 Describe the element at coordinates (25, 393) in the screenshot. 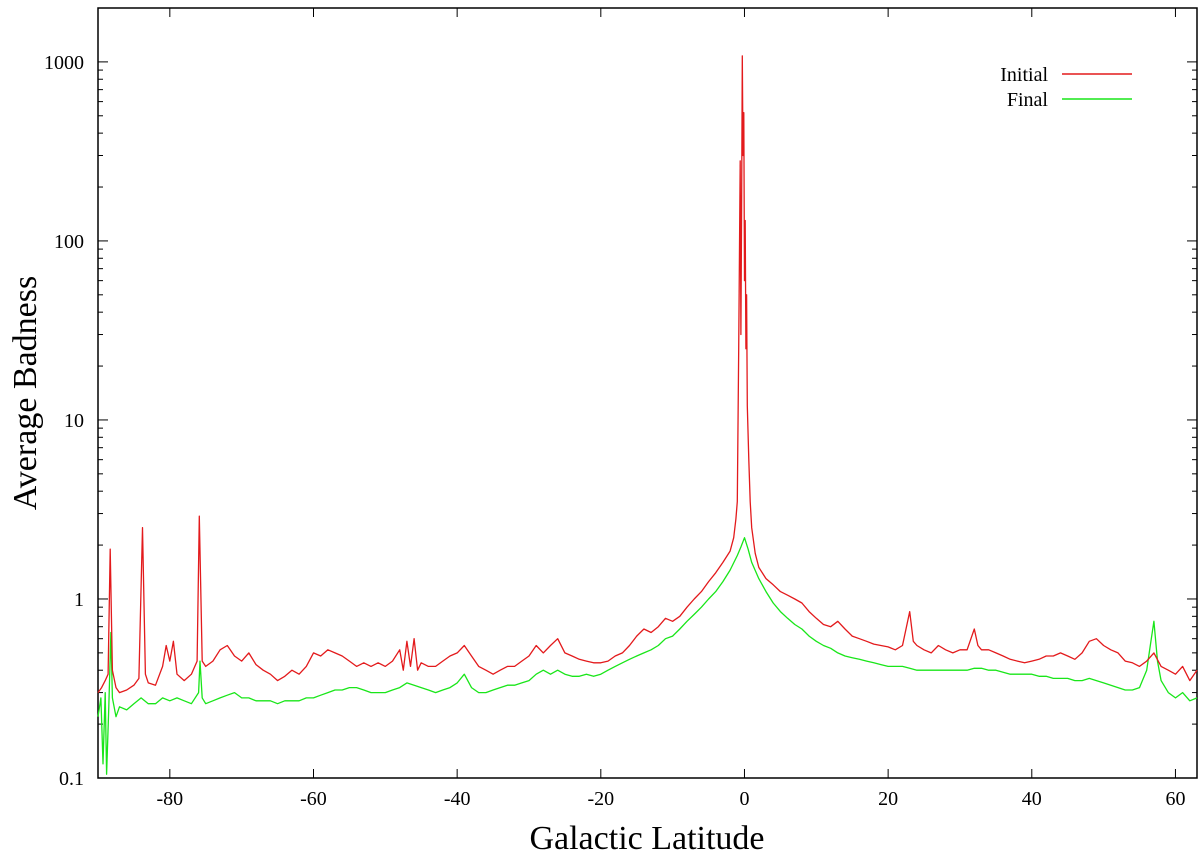

I see `y-axis-label: Average Badness` at that location.